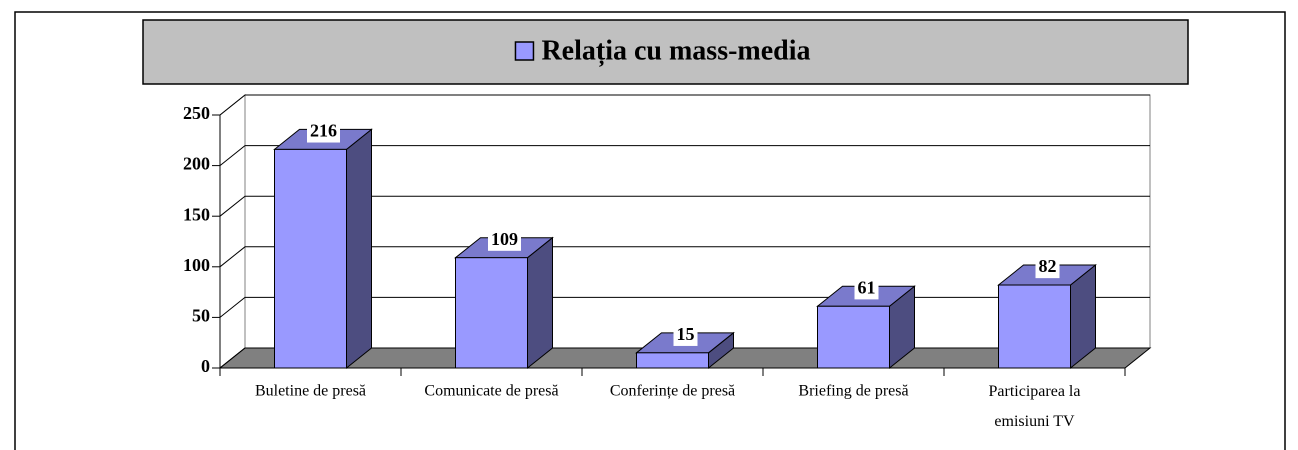 The image size is (1298, 450). I want to click on title-box, so click(665, 52).